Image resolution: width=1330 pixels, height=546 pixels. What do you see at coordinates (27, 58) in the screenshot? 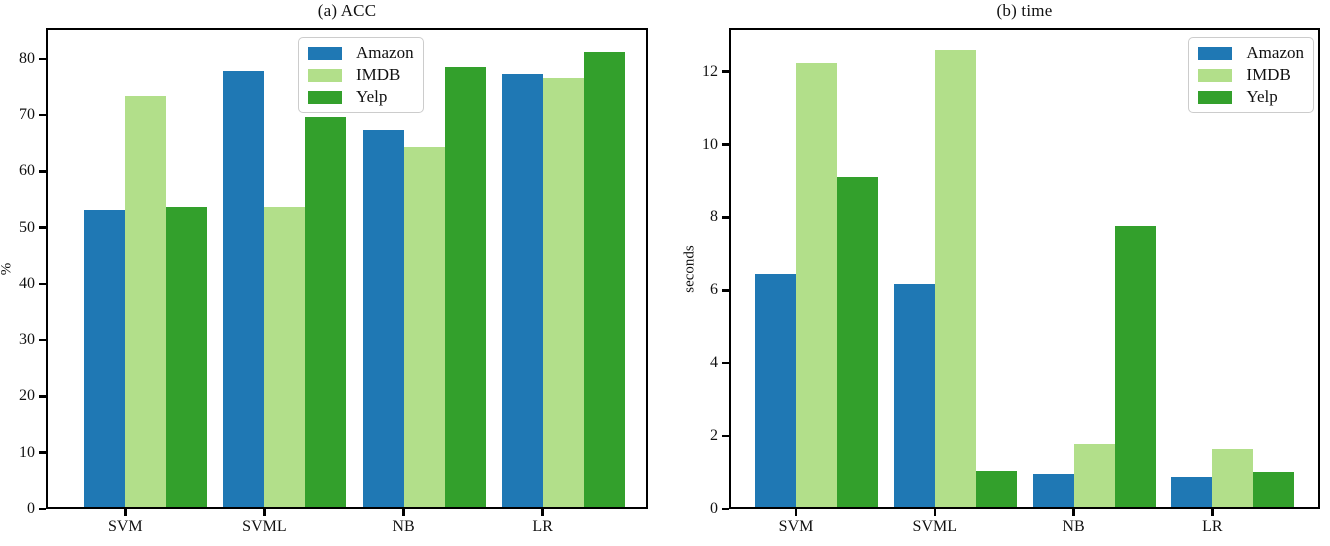
I see `y-tick-label: 80` at bounding box center [27, 58].